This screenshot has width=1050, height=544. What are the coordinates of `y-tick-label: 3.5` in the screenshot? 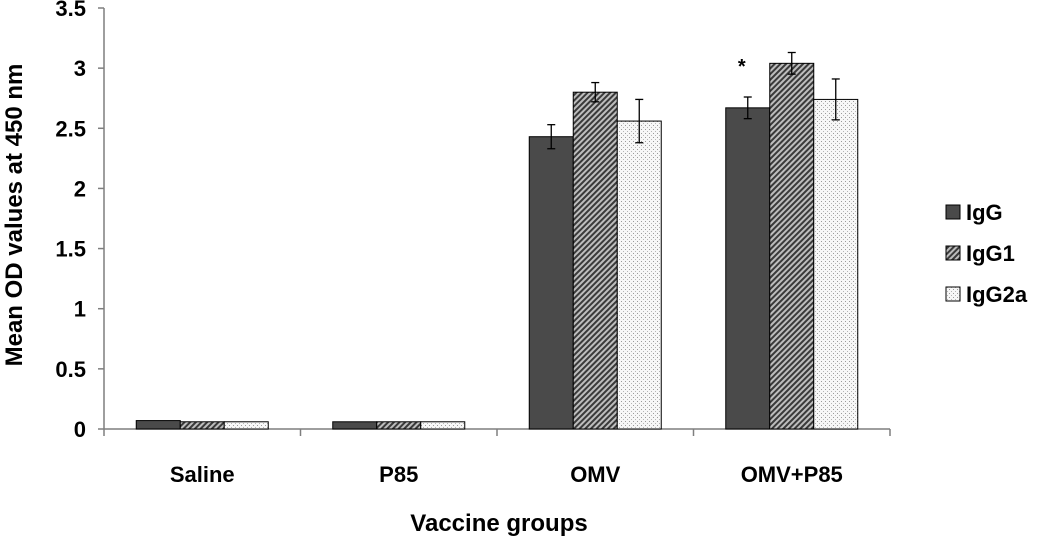 It's located at (70, 10).